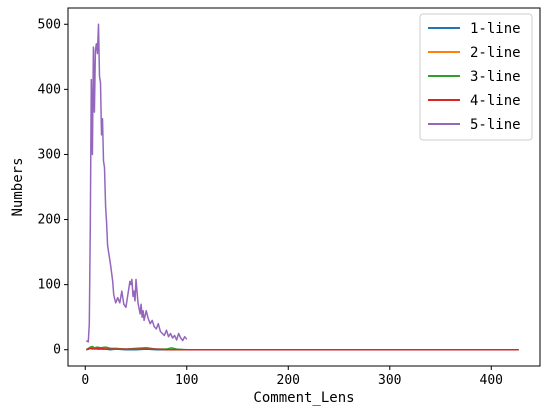  Describe the element at coordinates (495, 53) in the screenshot. I see `legend-label: 2-line` at that location.